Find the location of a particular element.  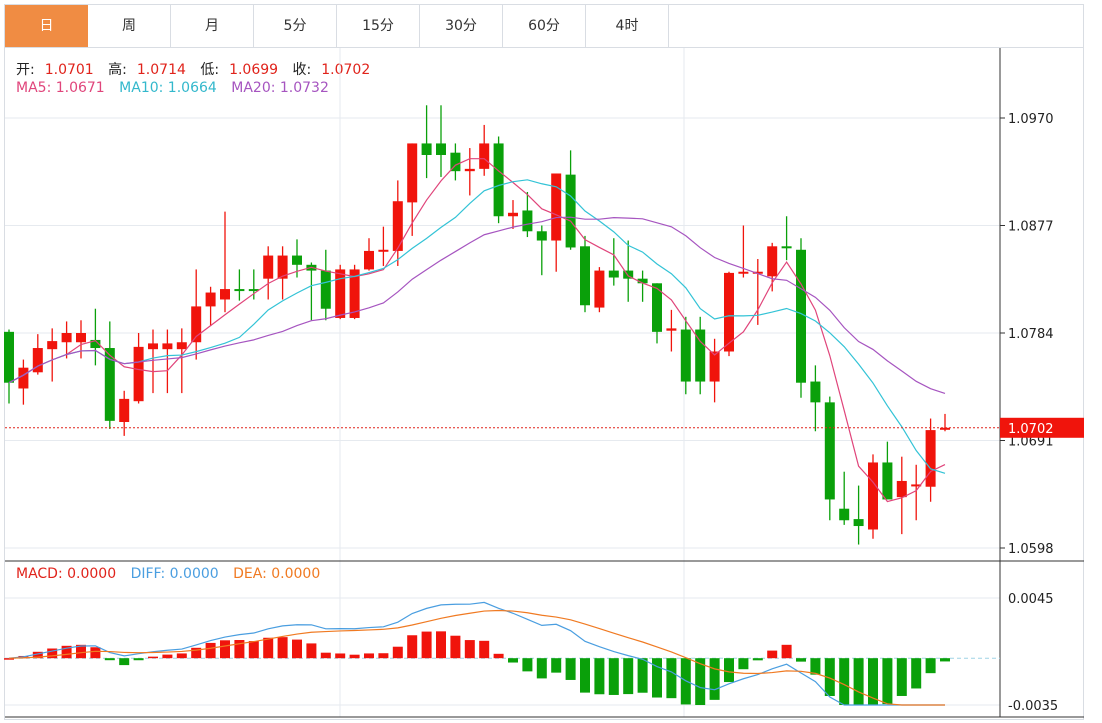

close-value: 1.0702 is located at coordinates (346, 70).